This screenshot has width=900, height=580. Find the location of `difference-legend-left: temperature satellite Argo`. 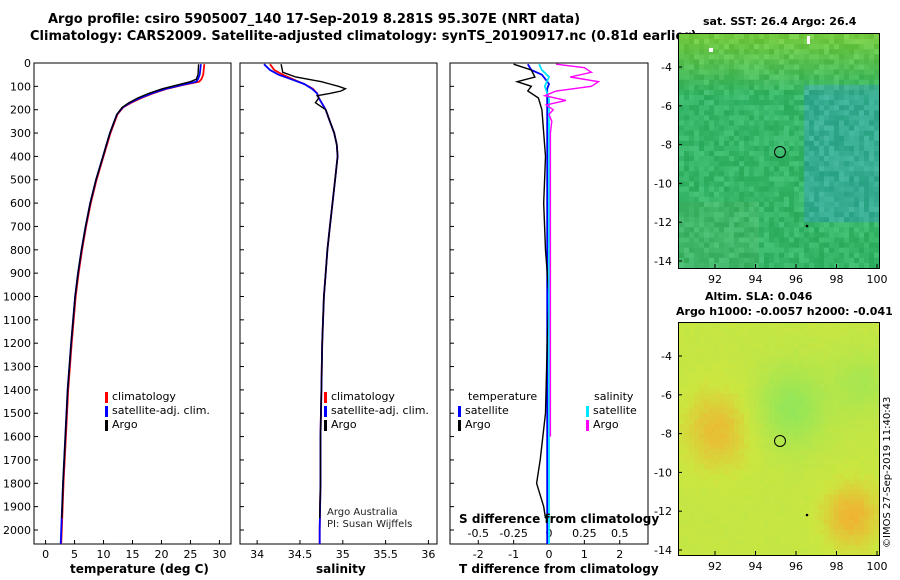

difference-legend-left: temperature satellite Argo is located at coordinates (497, 411).